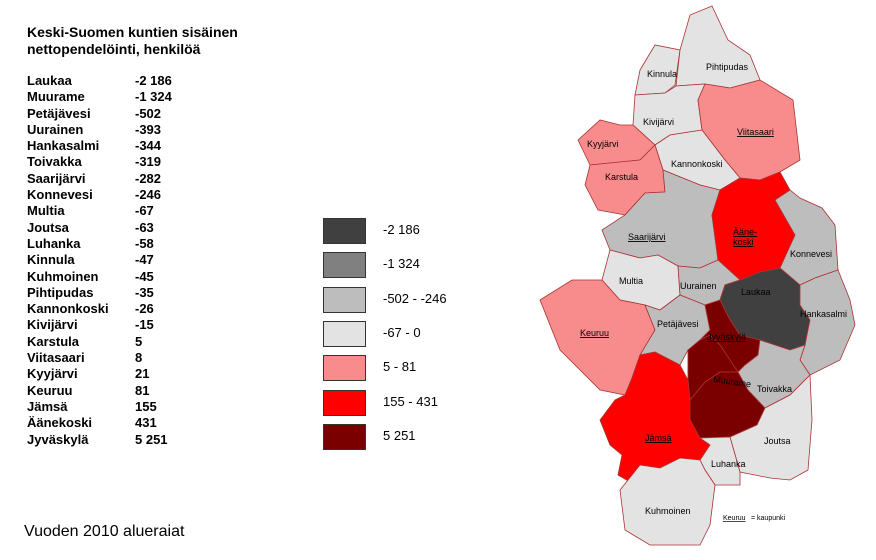  I want to click on commuting-value: -47, so click(144, 260).